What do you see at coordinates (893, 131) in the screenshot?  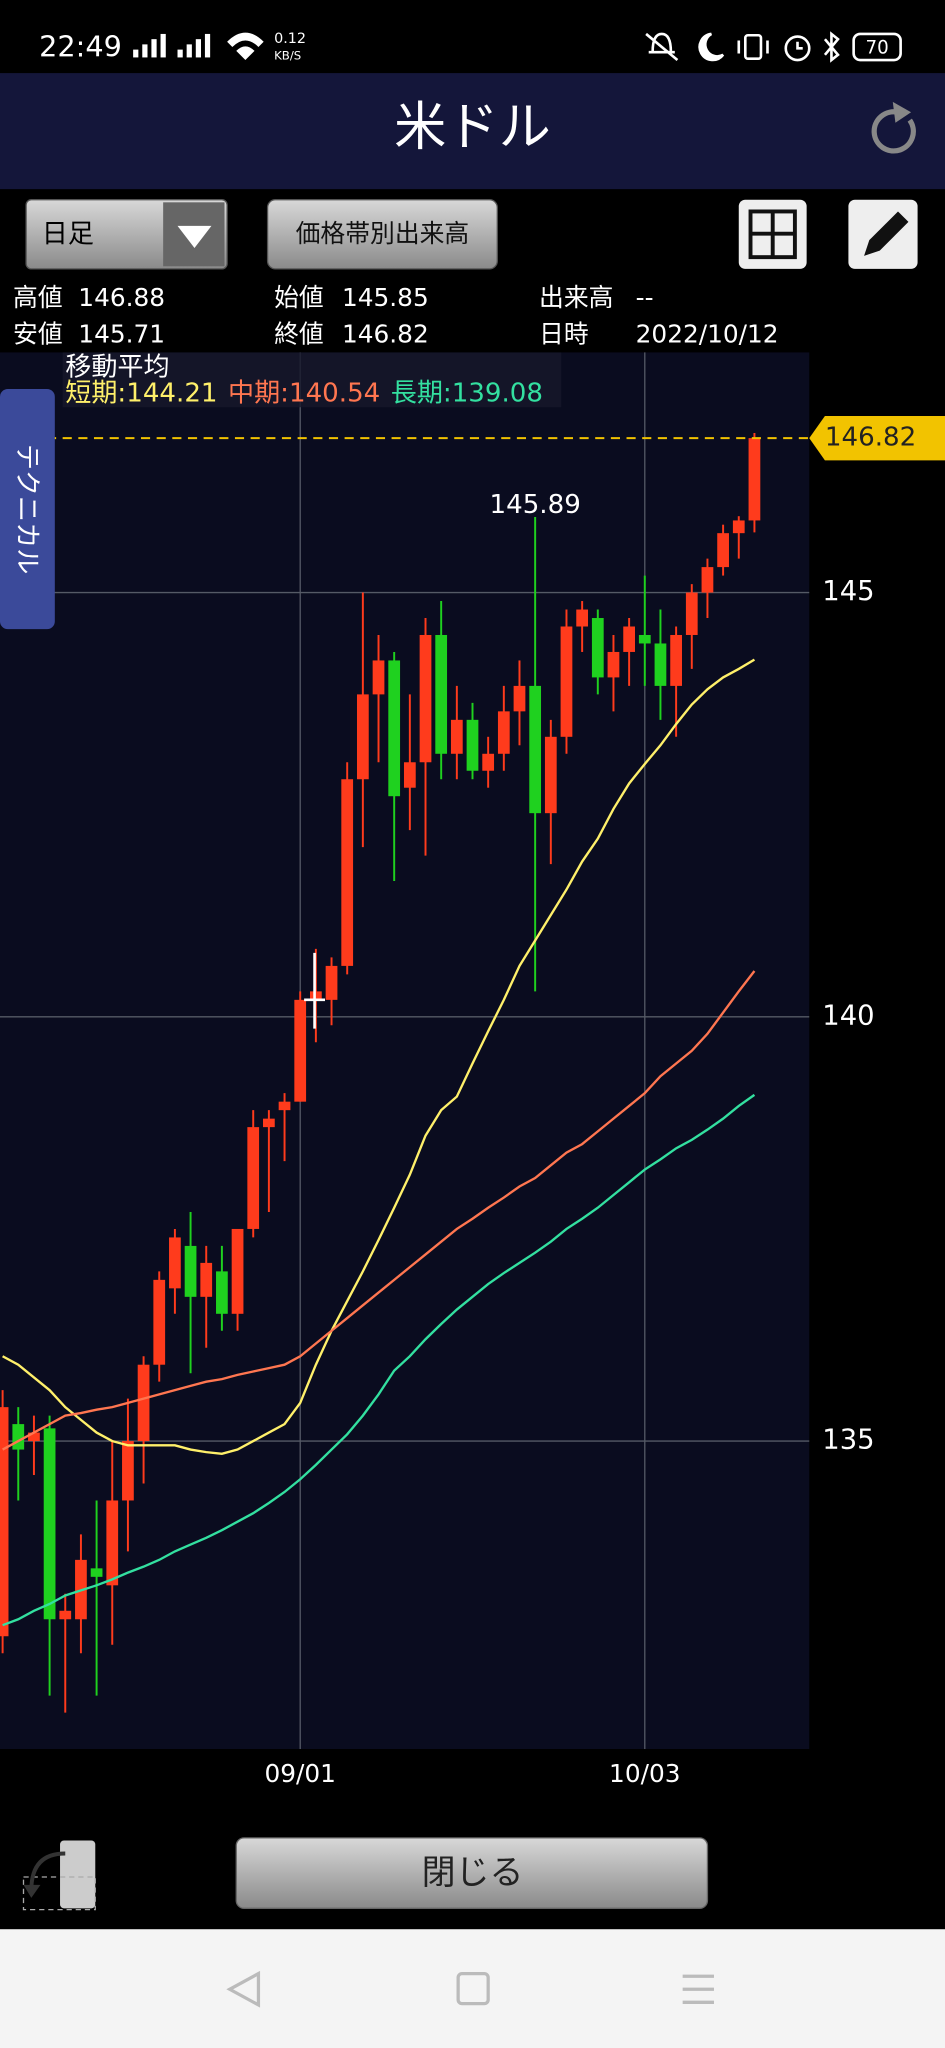 I see `refresh-button` at bounding box center [893, 131].